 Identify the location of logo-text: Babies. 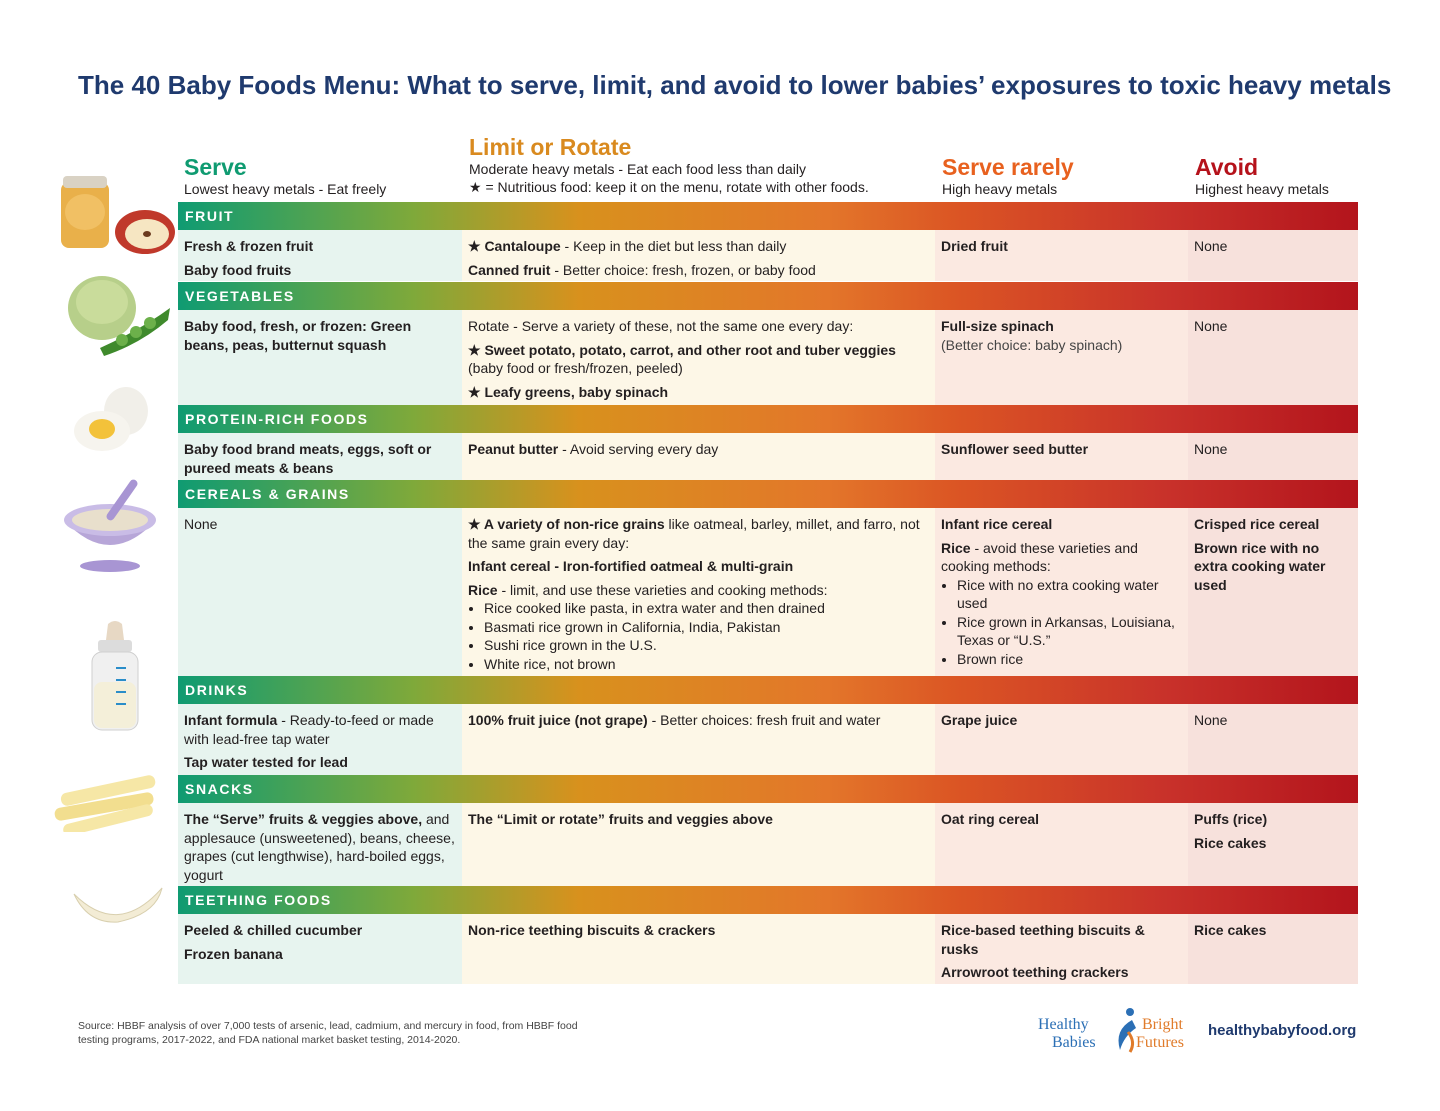
(1074, 1042).